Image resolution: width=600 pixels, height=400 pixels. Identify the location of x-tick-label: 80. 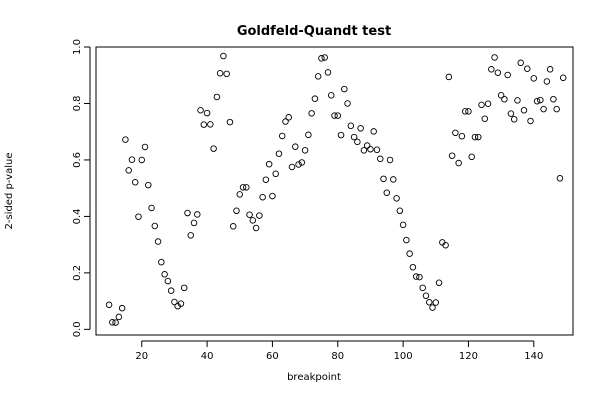
(337, 356).